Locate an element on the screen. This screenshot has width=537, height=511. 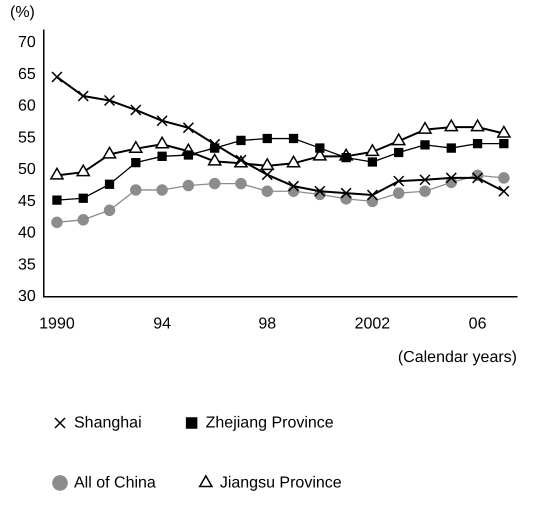
x-axis-title: (Calendar years) is located at coordinates (457, 357).